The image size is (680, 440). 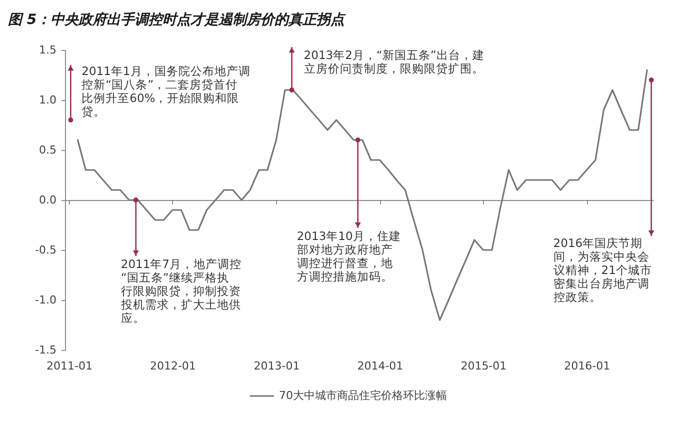 I want to click on y-tick-label: 1.0, so click(x=47, y=100).